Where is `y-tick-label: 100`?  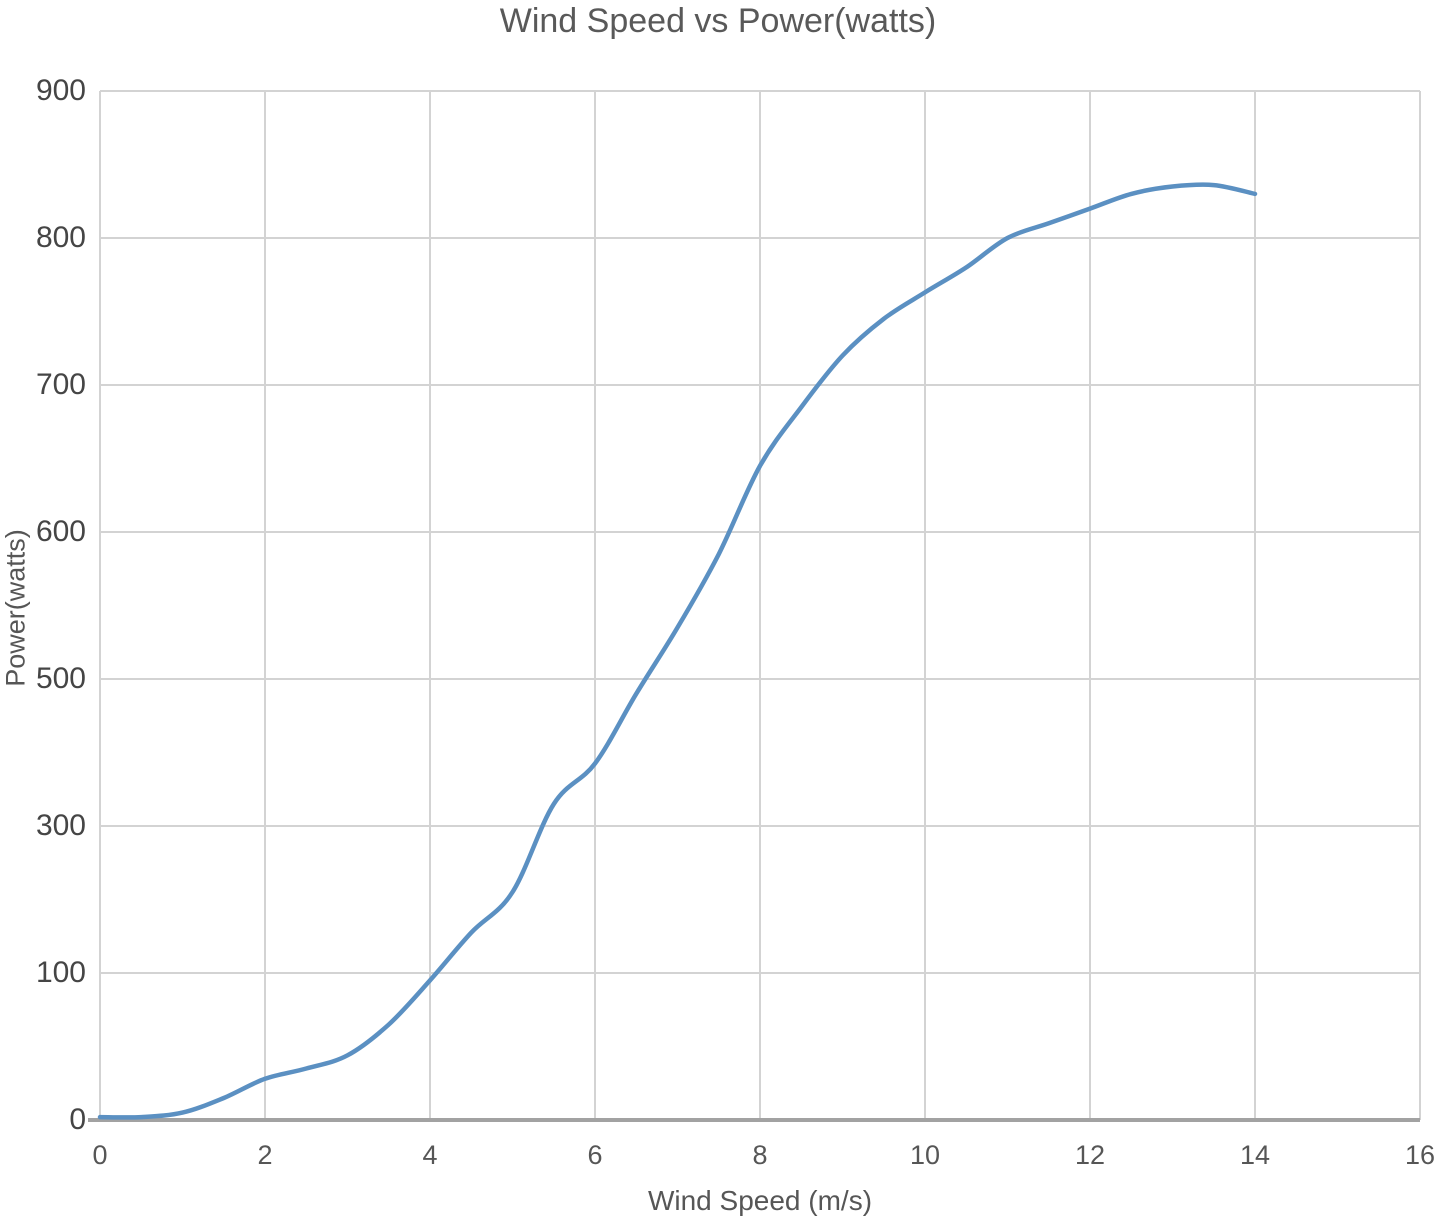 y-tick-label: 100 is located at coordinates (60, 972).